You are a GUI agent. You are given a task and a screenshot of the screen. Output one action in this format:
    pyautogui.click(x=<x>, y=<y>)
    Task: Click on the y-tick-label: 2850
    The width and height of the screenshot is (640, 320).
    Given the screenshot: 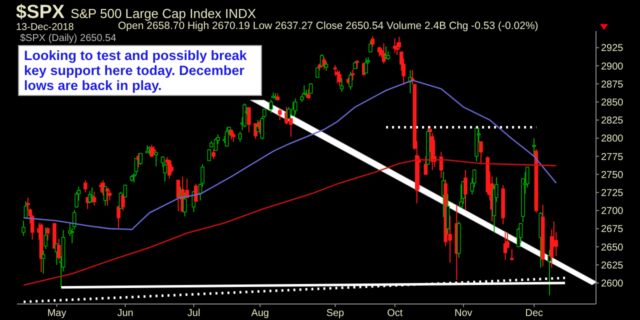 What is the action you would take?
    pyautogui.click(x=612, y=103)
    